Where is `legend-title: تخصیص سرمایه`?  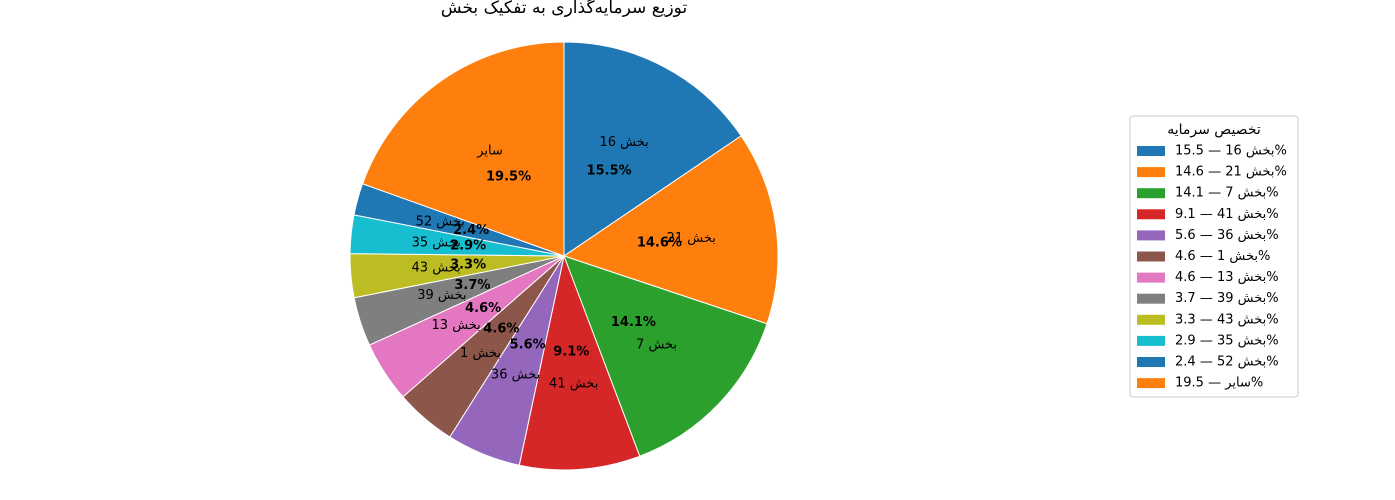 legend-title: تخصیص سرمایه is located at coordinates (1214, 130).